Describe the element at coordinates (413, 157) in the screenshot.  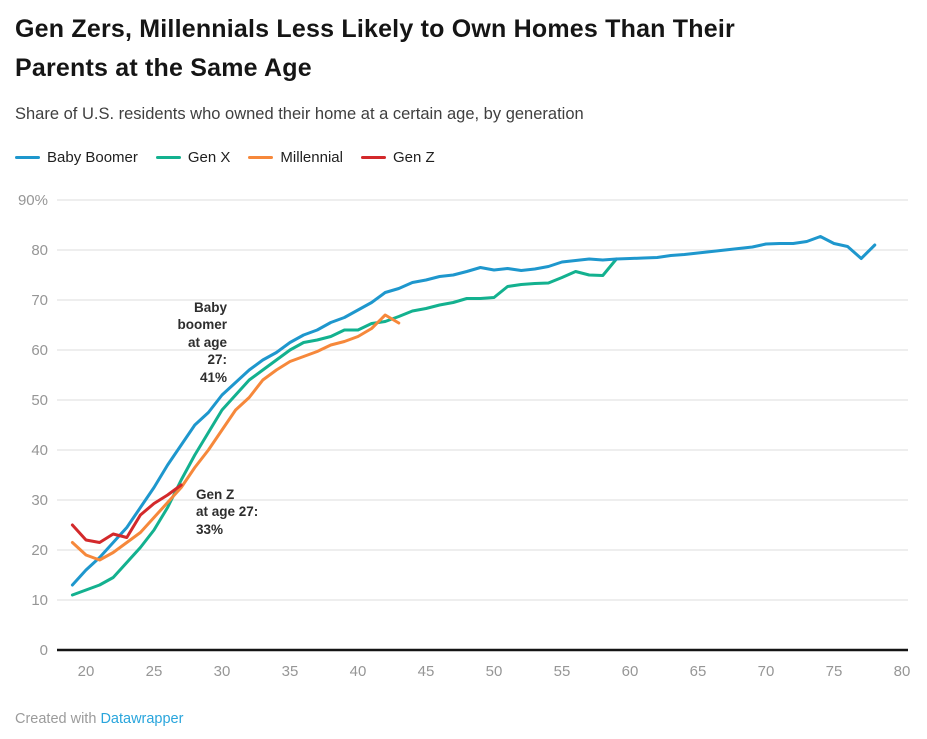
I see `legend-label: Gen Z` at that location.